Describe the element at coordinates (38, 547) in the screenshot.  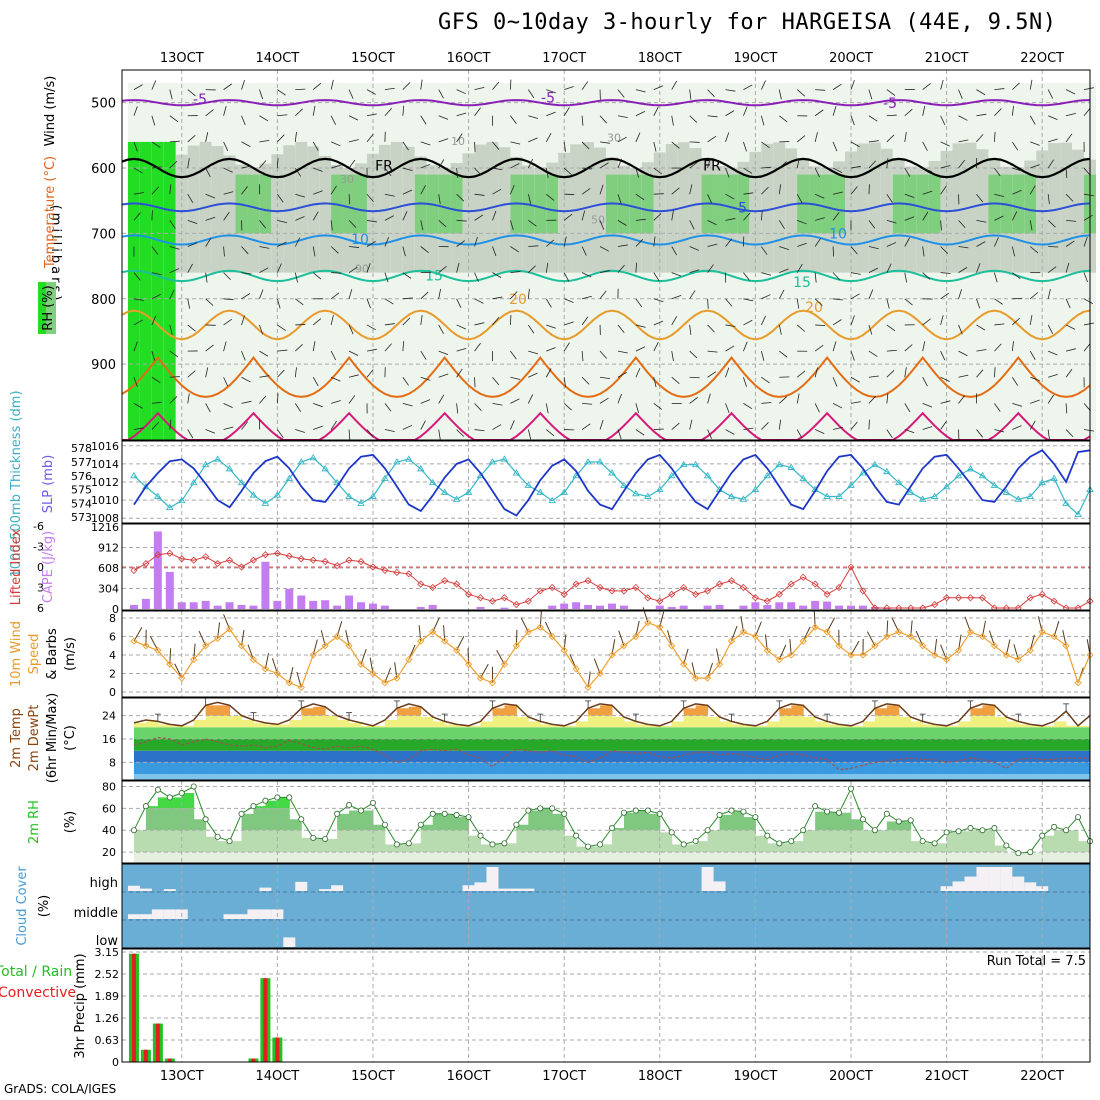
I see `li-tick-label: -3` at that location.